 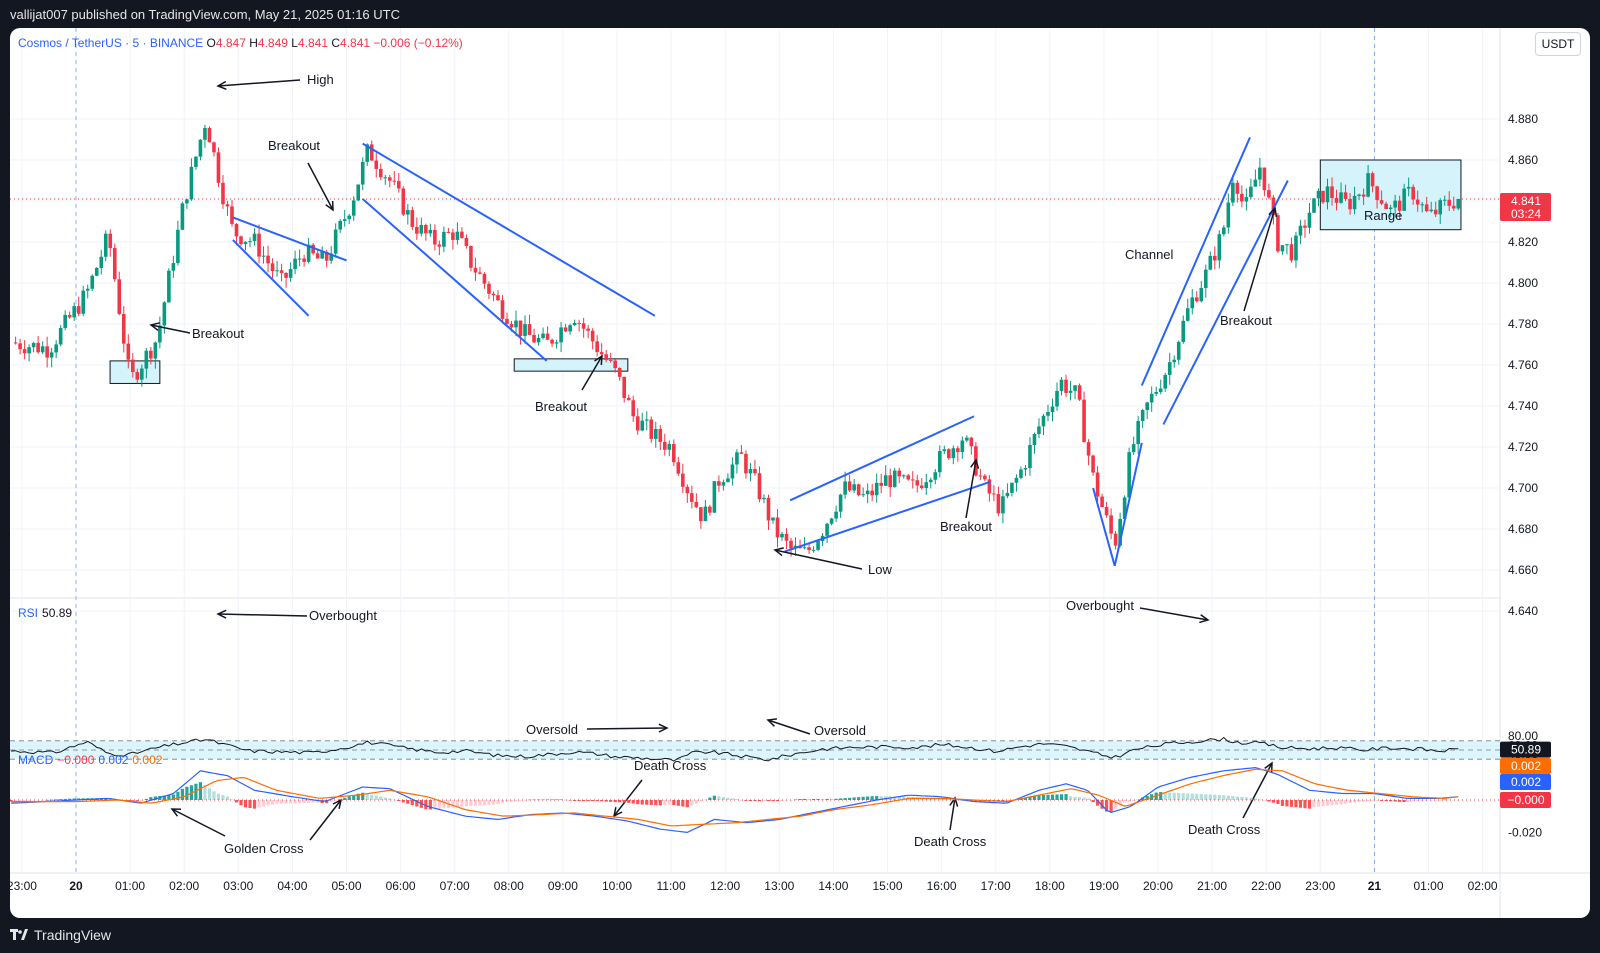 What do you see at coordinates (60, 935) in the screenshot?
I see `tradingview-logo: TradingView` at bounding box center [60, 935].